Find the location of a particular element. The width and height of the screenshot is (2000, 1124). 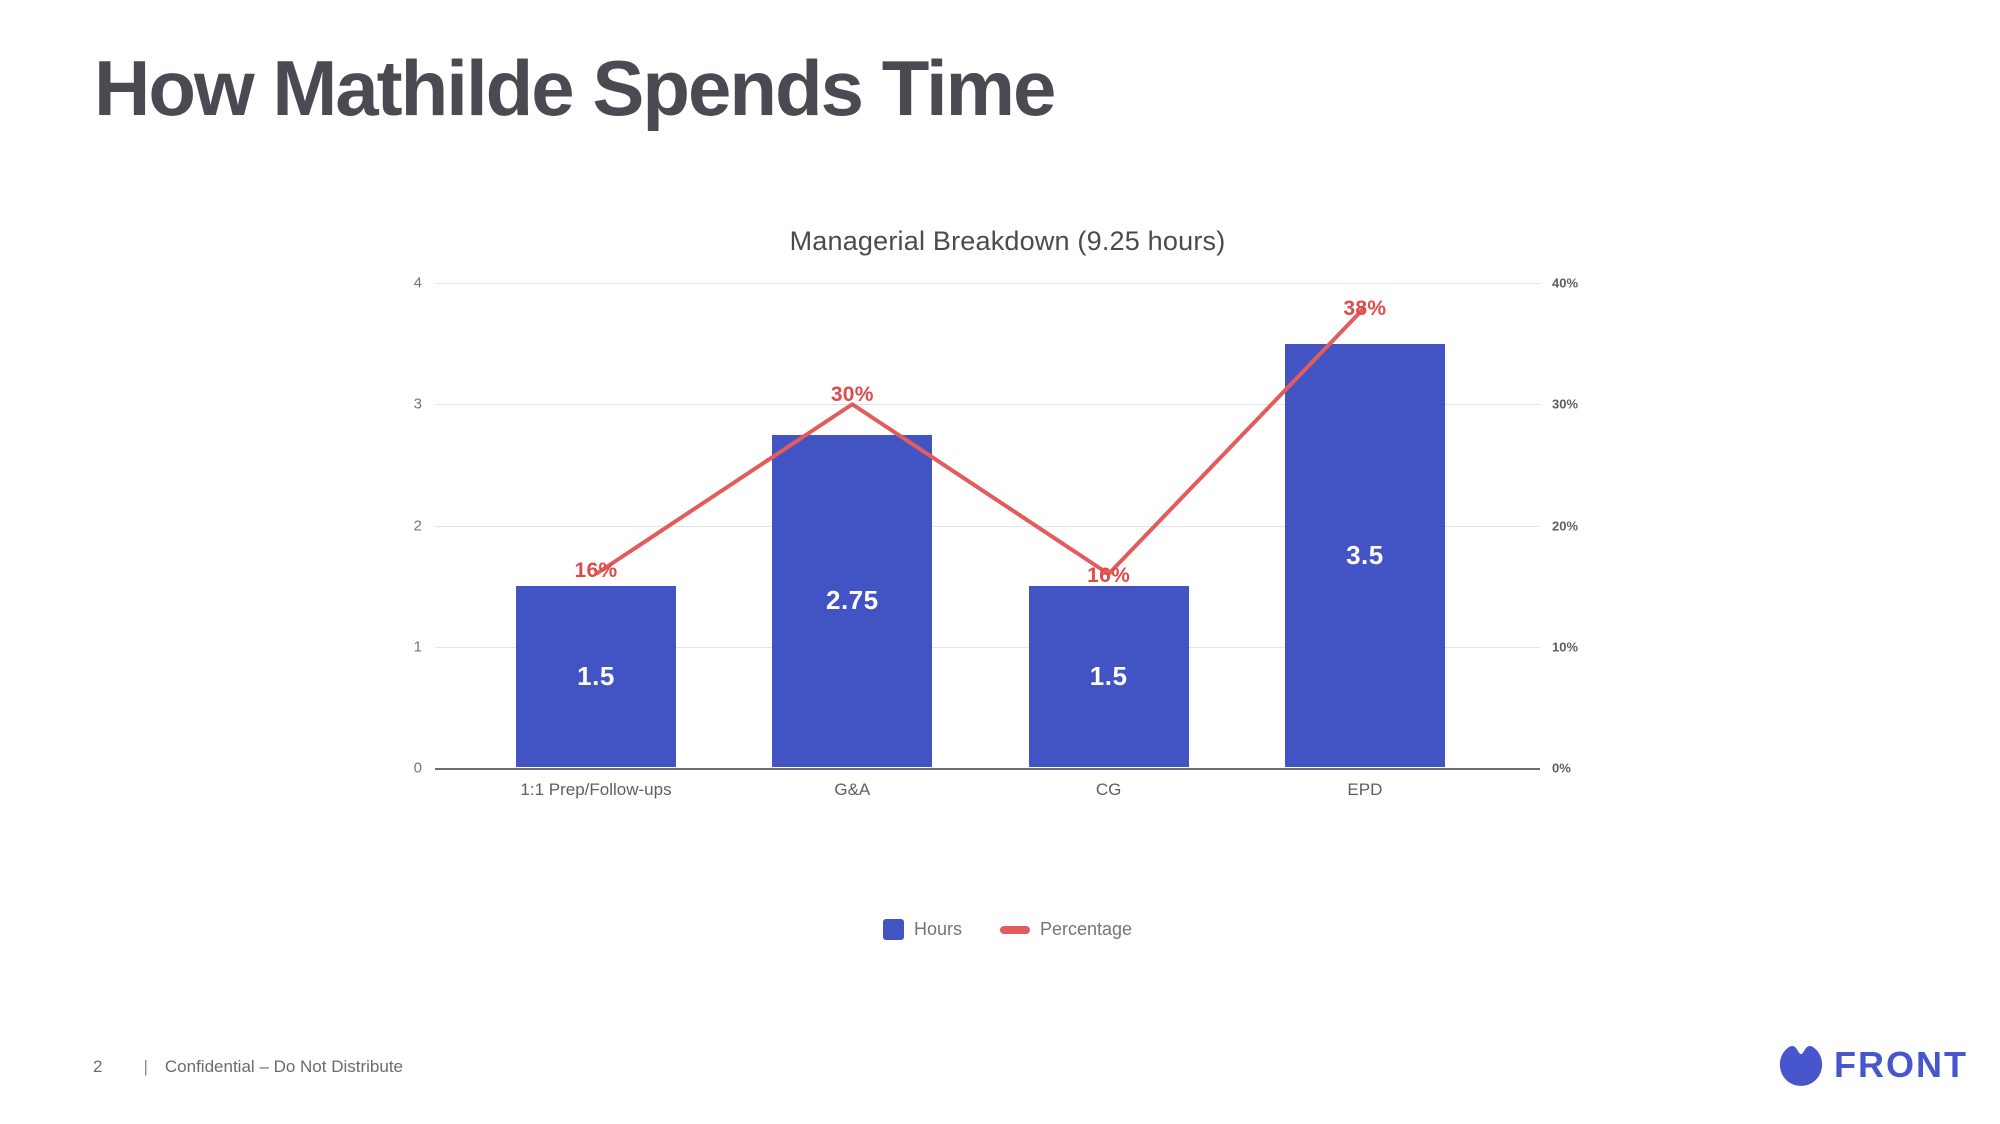

legend-item-percentage: Percentage is located at coordinates (1066, 929).